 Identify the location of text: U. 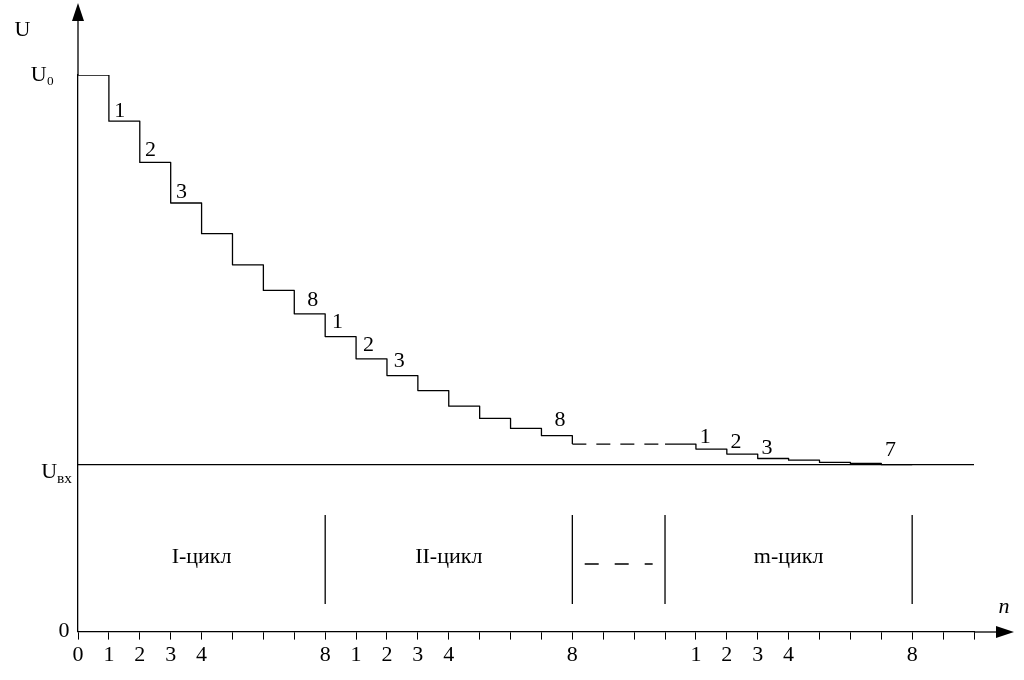
(22, 29).